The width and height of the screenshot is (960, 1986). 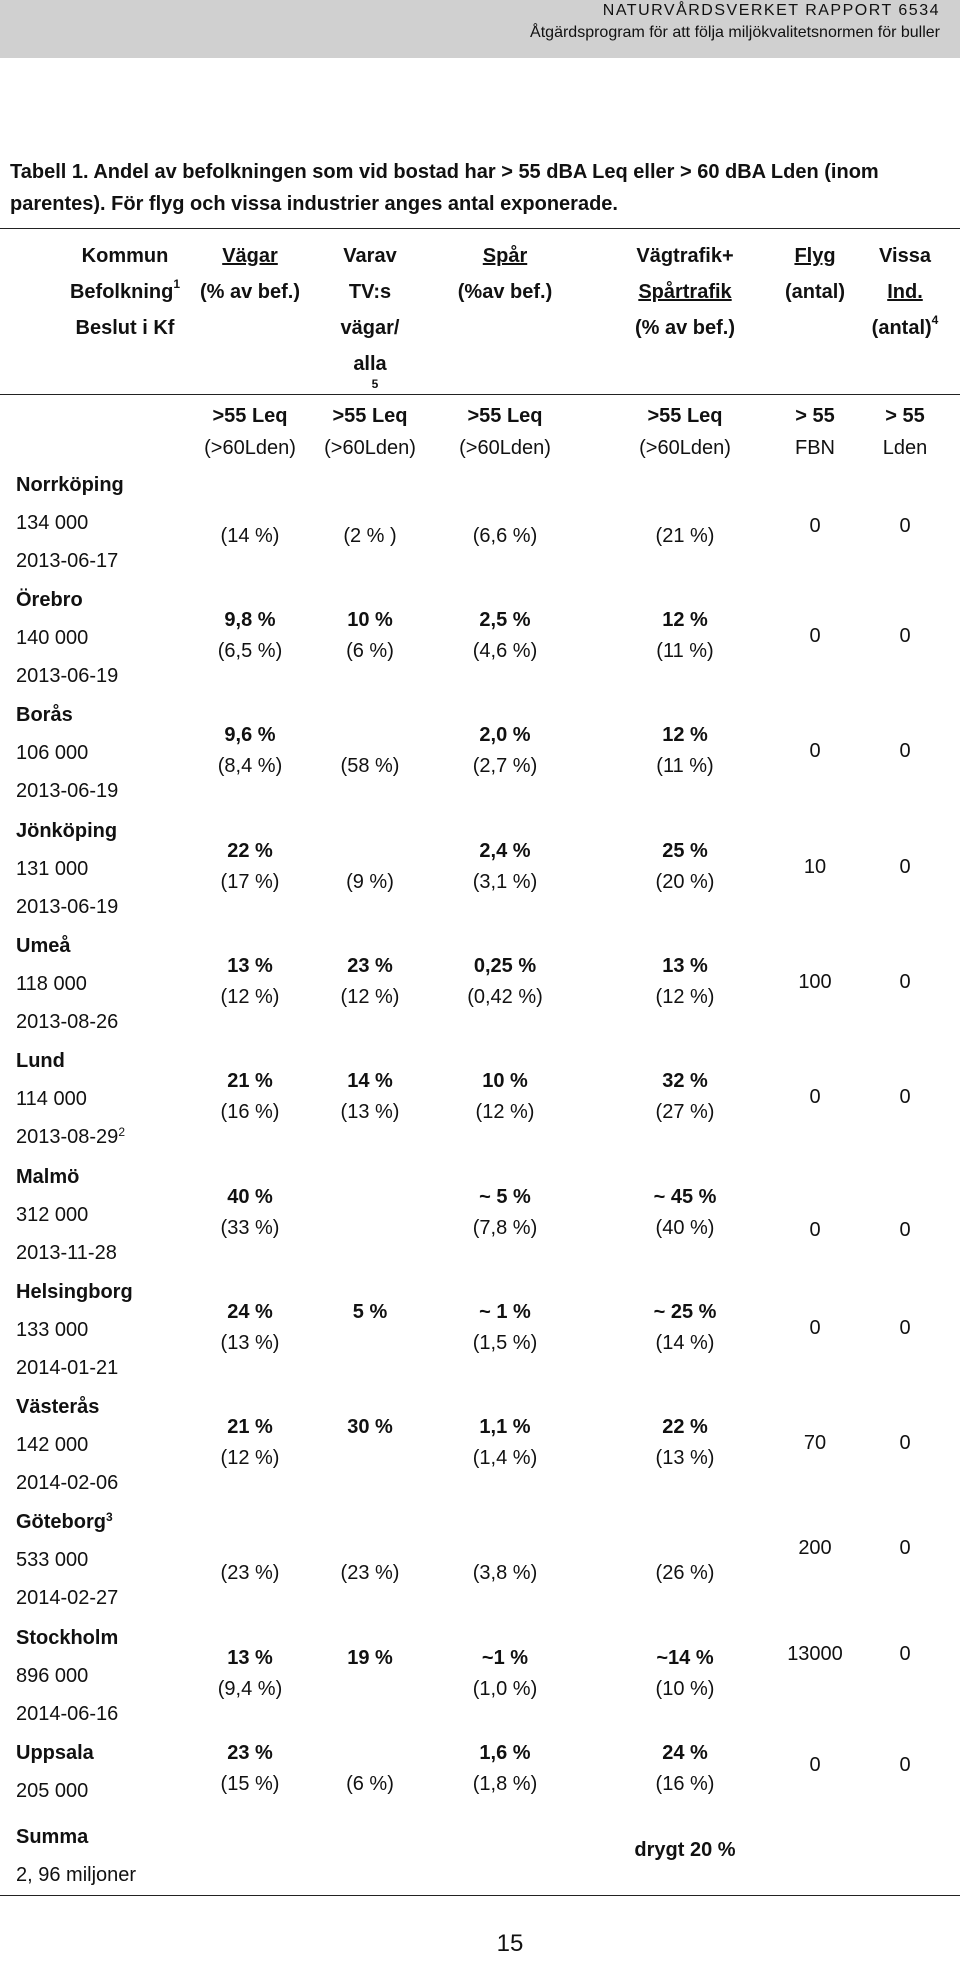 What do you see at coordinates (61, 1522) in the screenshot?
I see `row-name-text: Göteborg` at bounding box center [61, 1522].